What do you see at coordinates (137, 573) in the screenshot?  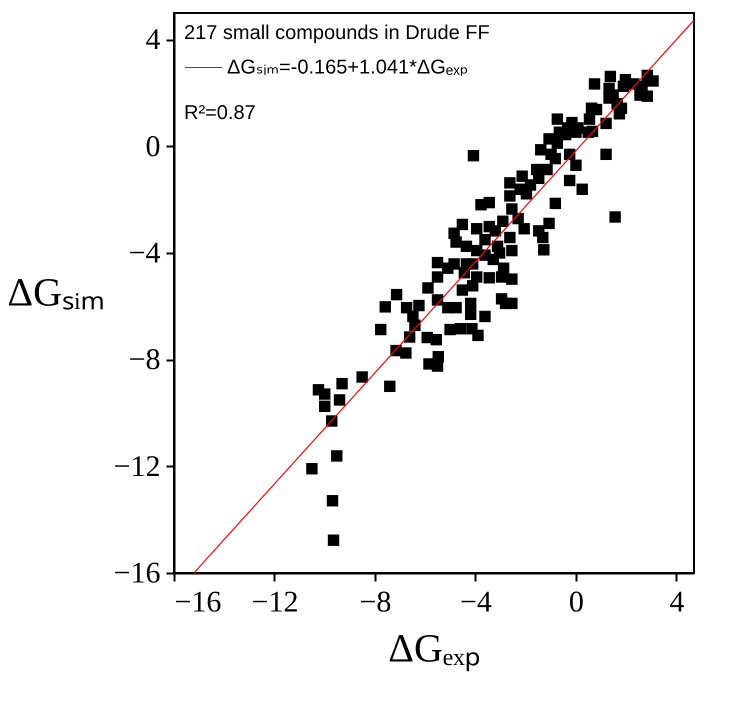 I see `y-tick-label: −16` at bounding box center [137, 573].